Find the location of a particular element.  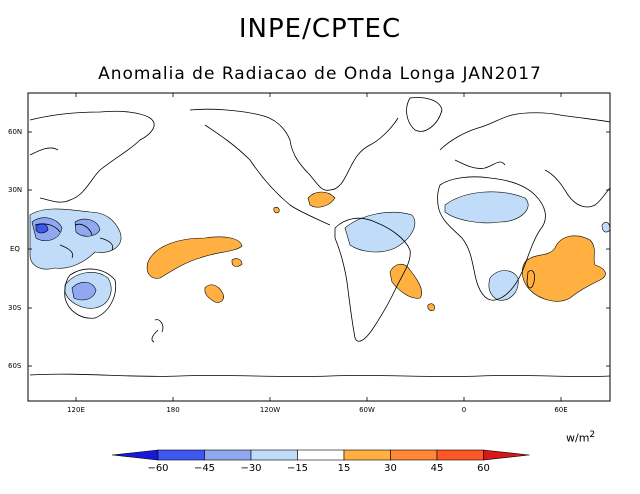

anomaly-east-atlantic-small is located at coordinates (606, 227).